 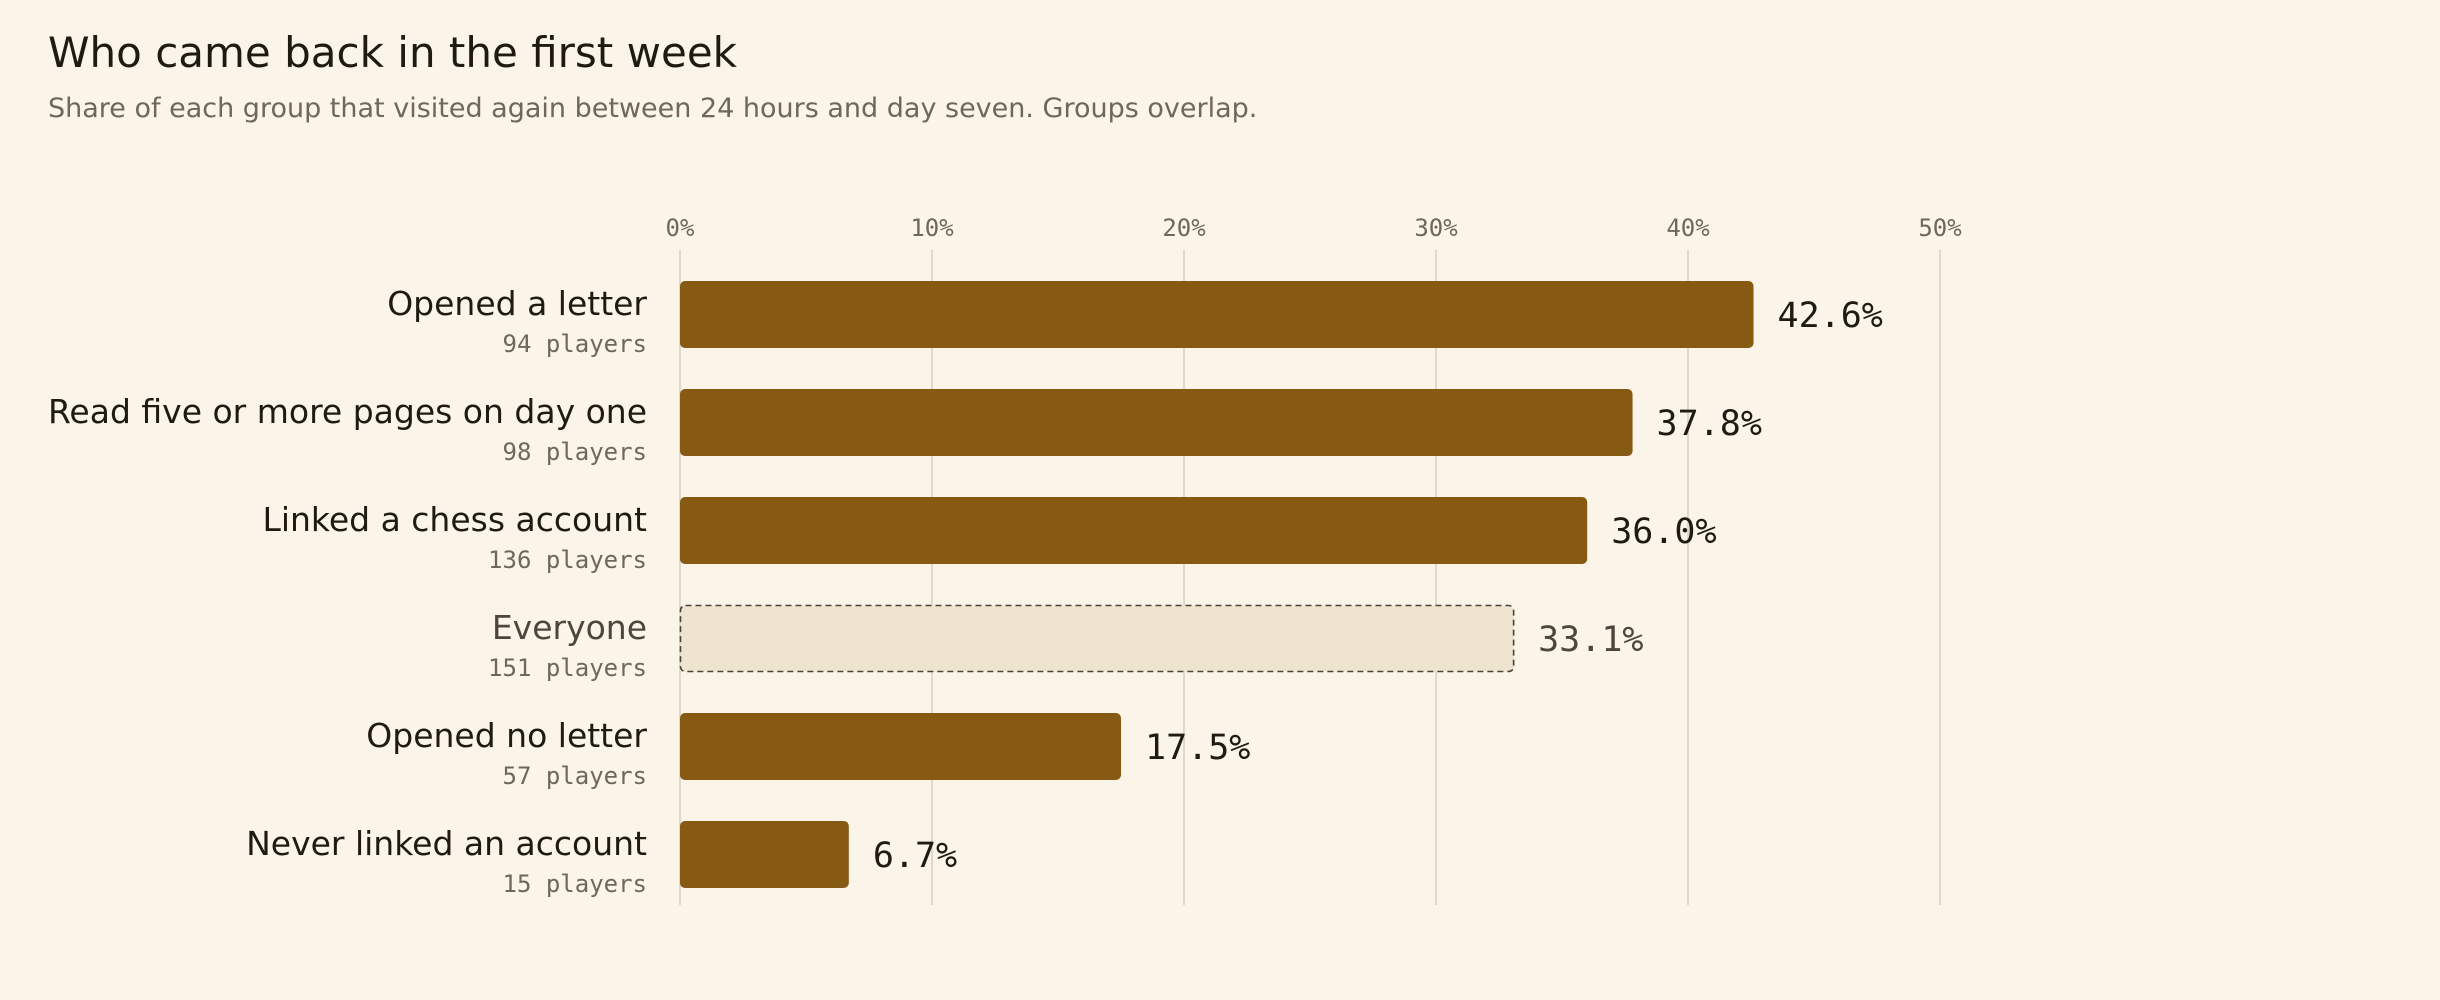 What do you see at coordinates (1688, 228) in the screenshot?
I see `x-tick-label: 40%` at bounding box center [1688, 228].